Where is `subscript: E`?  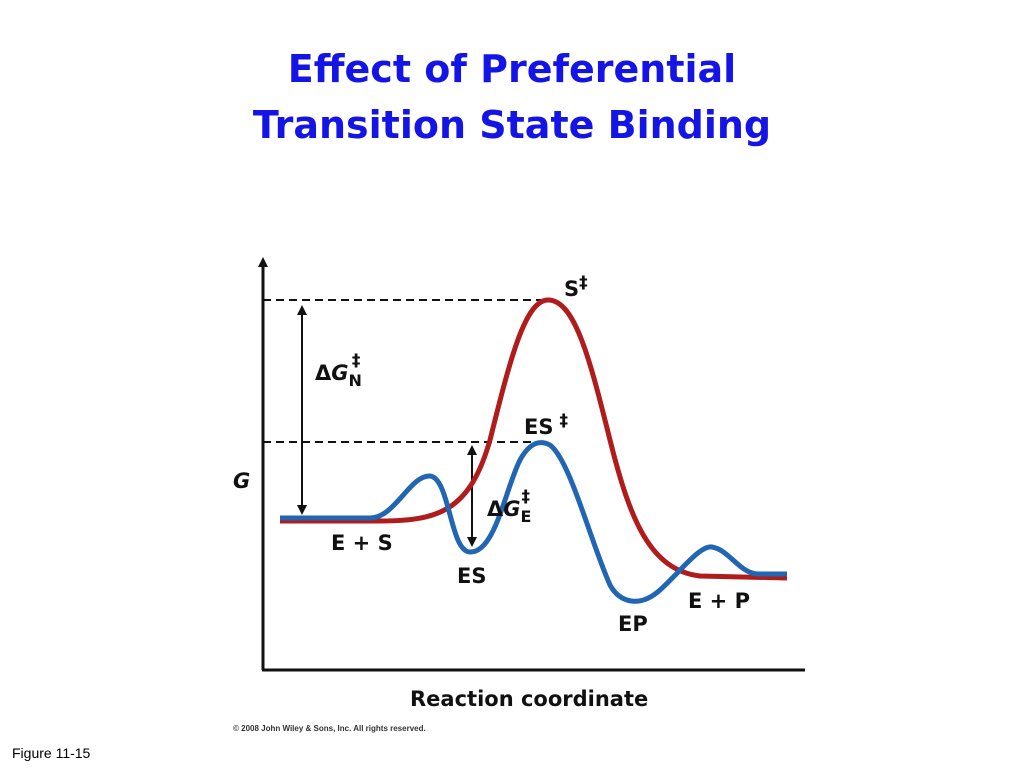 subscript: E is located at coordinates (526, 516).